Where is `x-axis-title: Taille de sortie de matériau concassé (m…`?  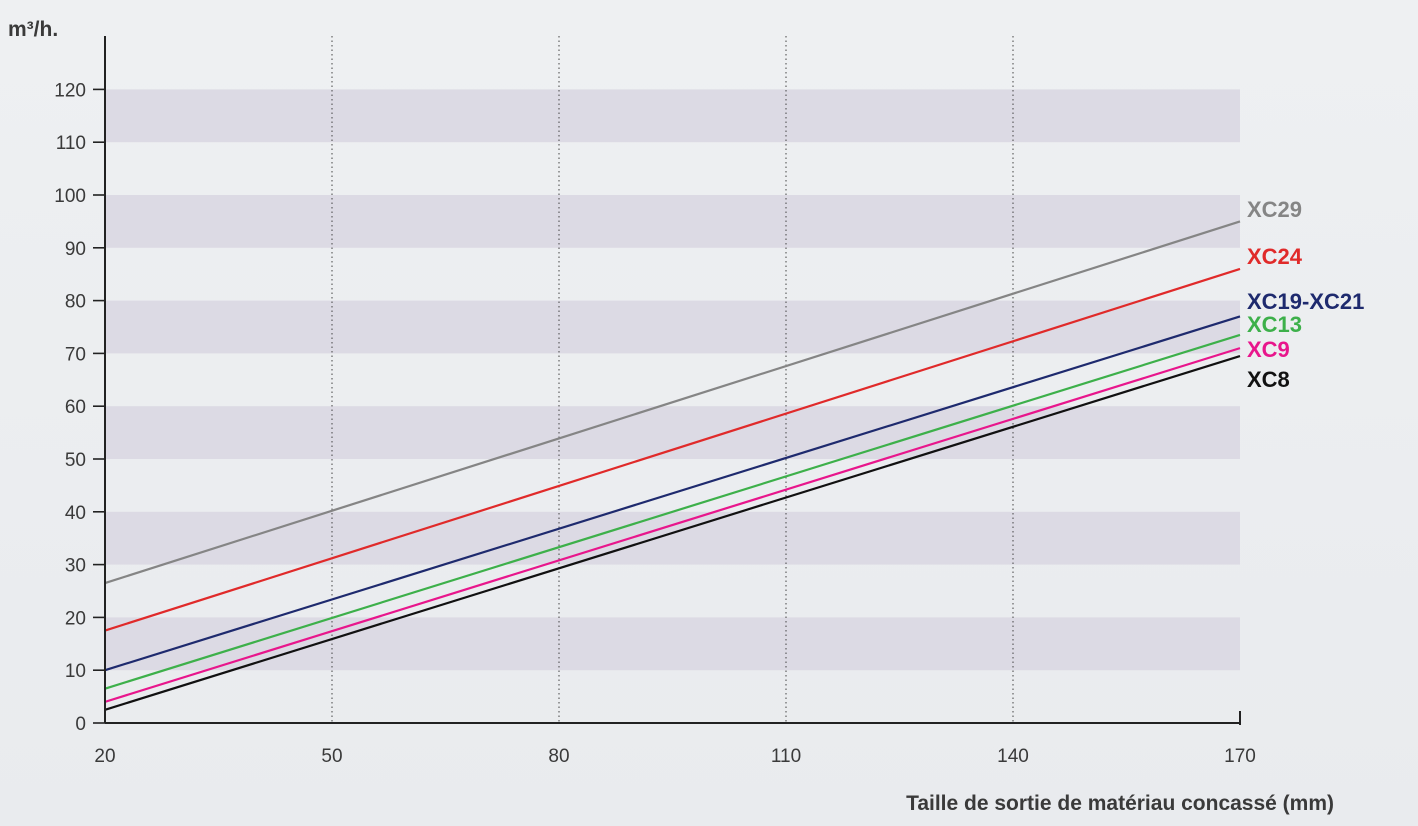
x-axis-title: Taille de sortie de matériau concassé (m… is located at coordinates (1120, 803).